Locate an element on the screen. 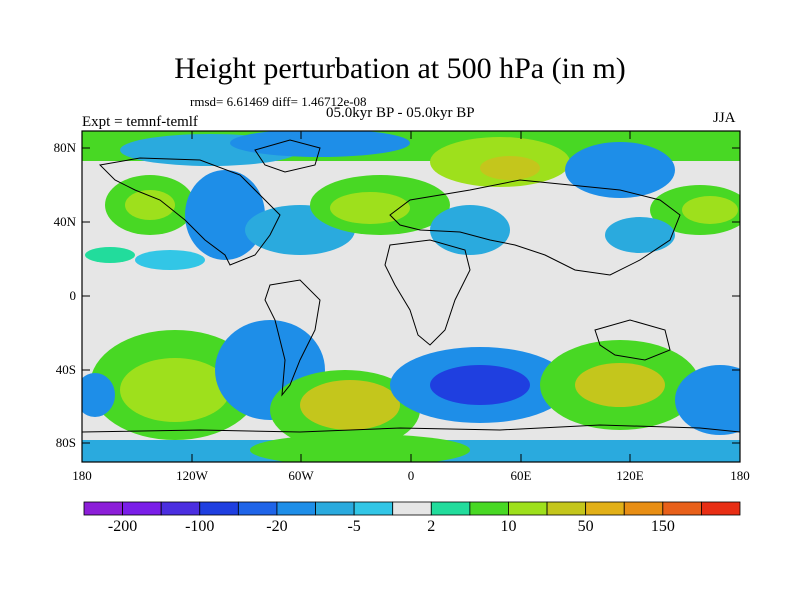 The height and width of the screenshot is (600, 800). colorbar-label: -20 is located at coordinates (277, 526).